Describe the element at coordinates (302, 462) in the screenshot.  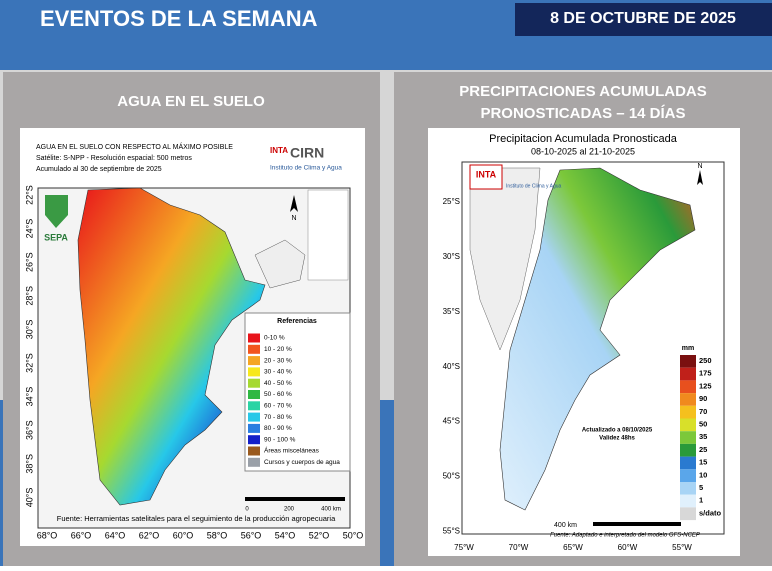
I see `legend-label: Cursos y cuerpos de agua` at that location.